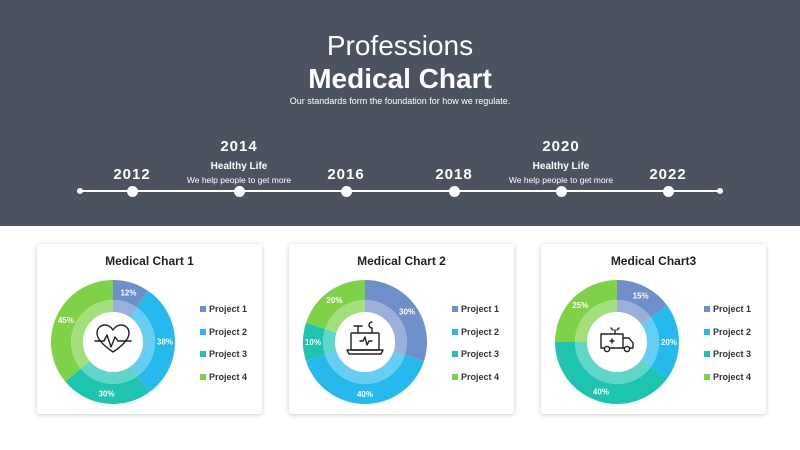  Describe the element at coordinates (239, 146) in the screenshot. I see `timeline-year-2014: 2014` at that location.